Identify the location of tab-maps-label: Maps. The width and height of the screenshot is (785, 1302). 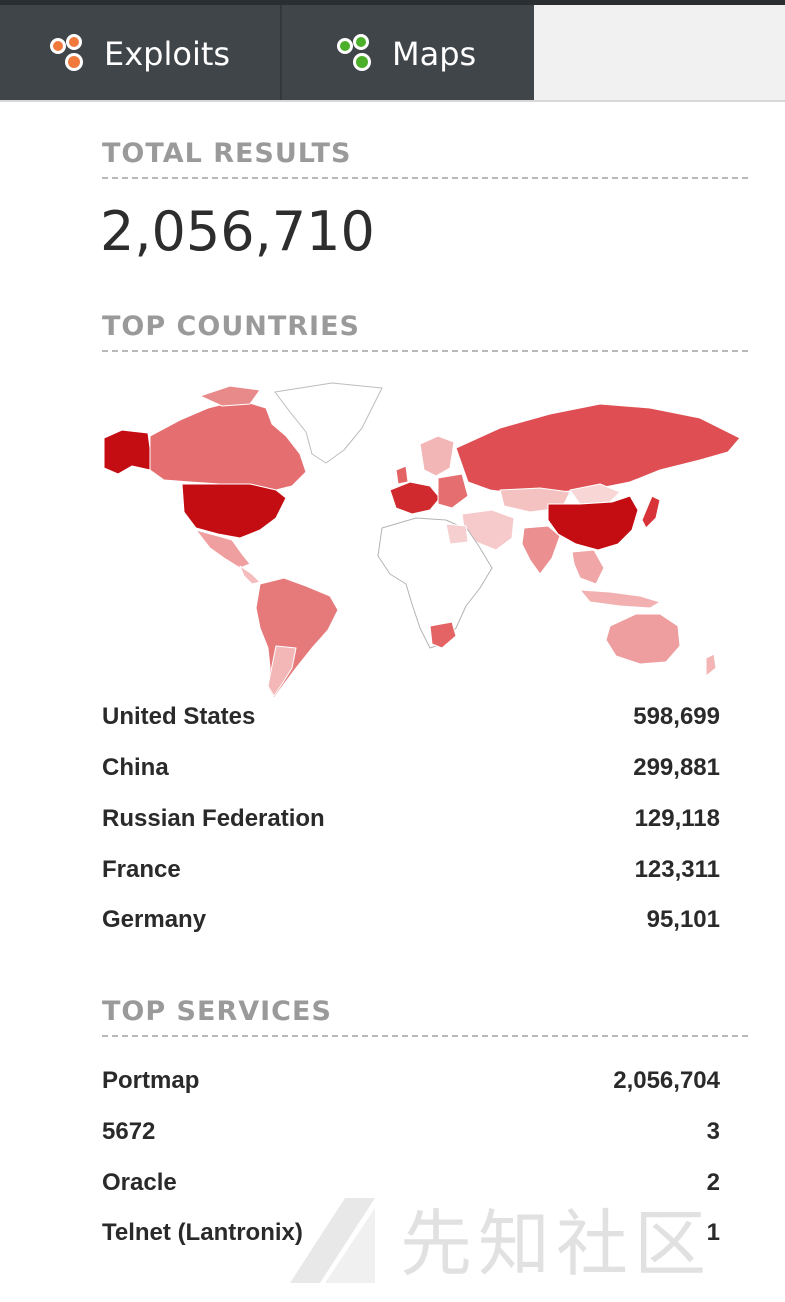
(434, 53).